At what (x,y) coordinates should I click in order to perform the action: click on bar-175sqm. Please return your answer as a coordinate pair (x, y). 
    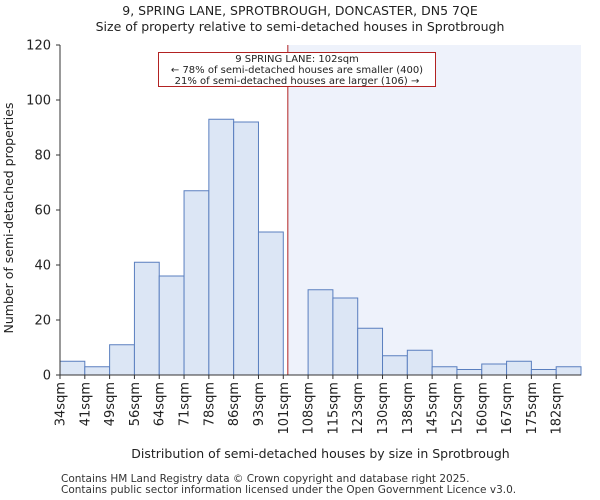
    Looking at the image, I should click on (543, 372).